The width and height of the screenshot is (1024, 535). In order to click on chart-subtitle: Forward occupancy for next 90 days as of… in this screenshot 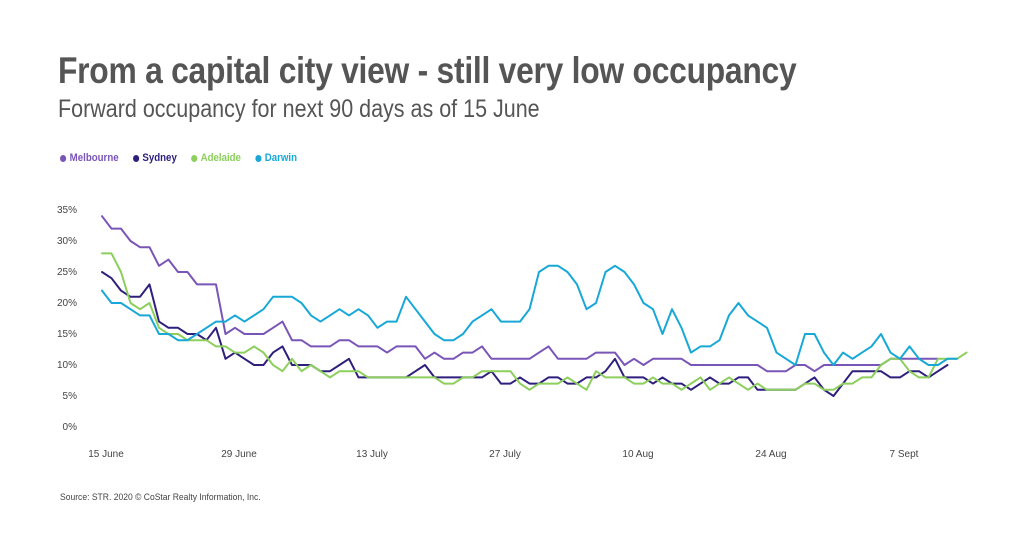, I will do `click(299, 109)`.